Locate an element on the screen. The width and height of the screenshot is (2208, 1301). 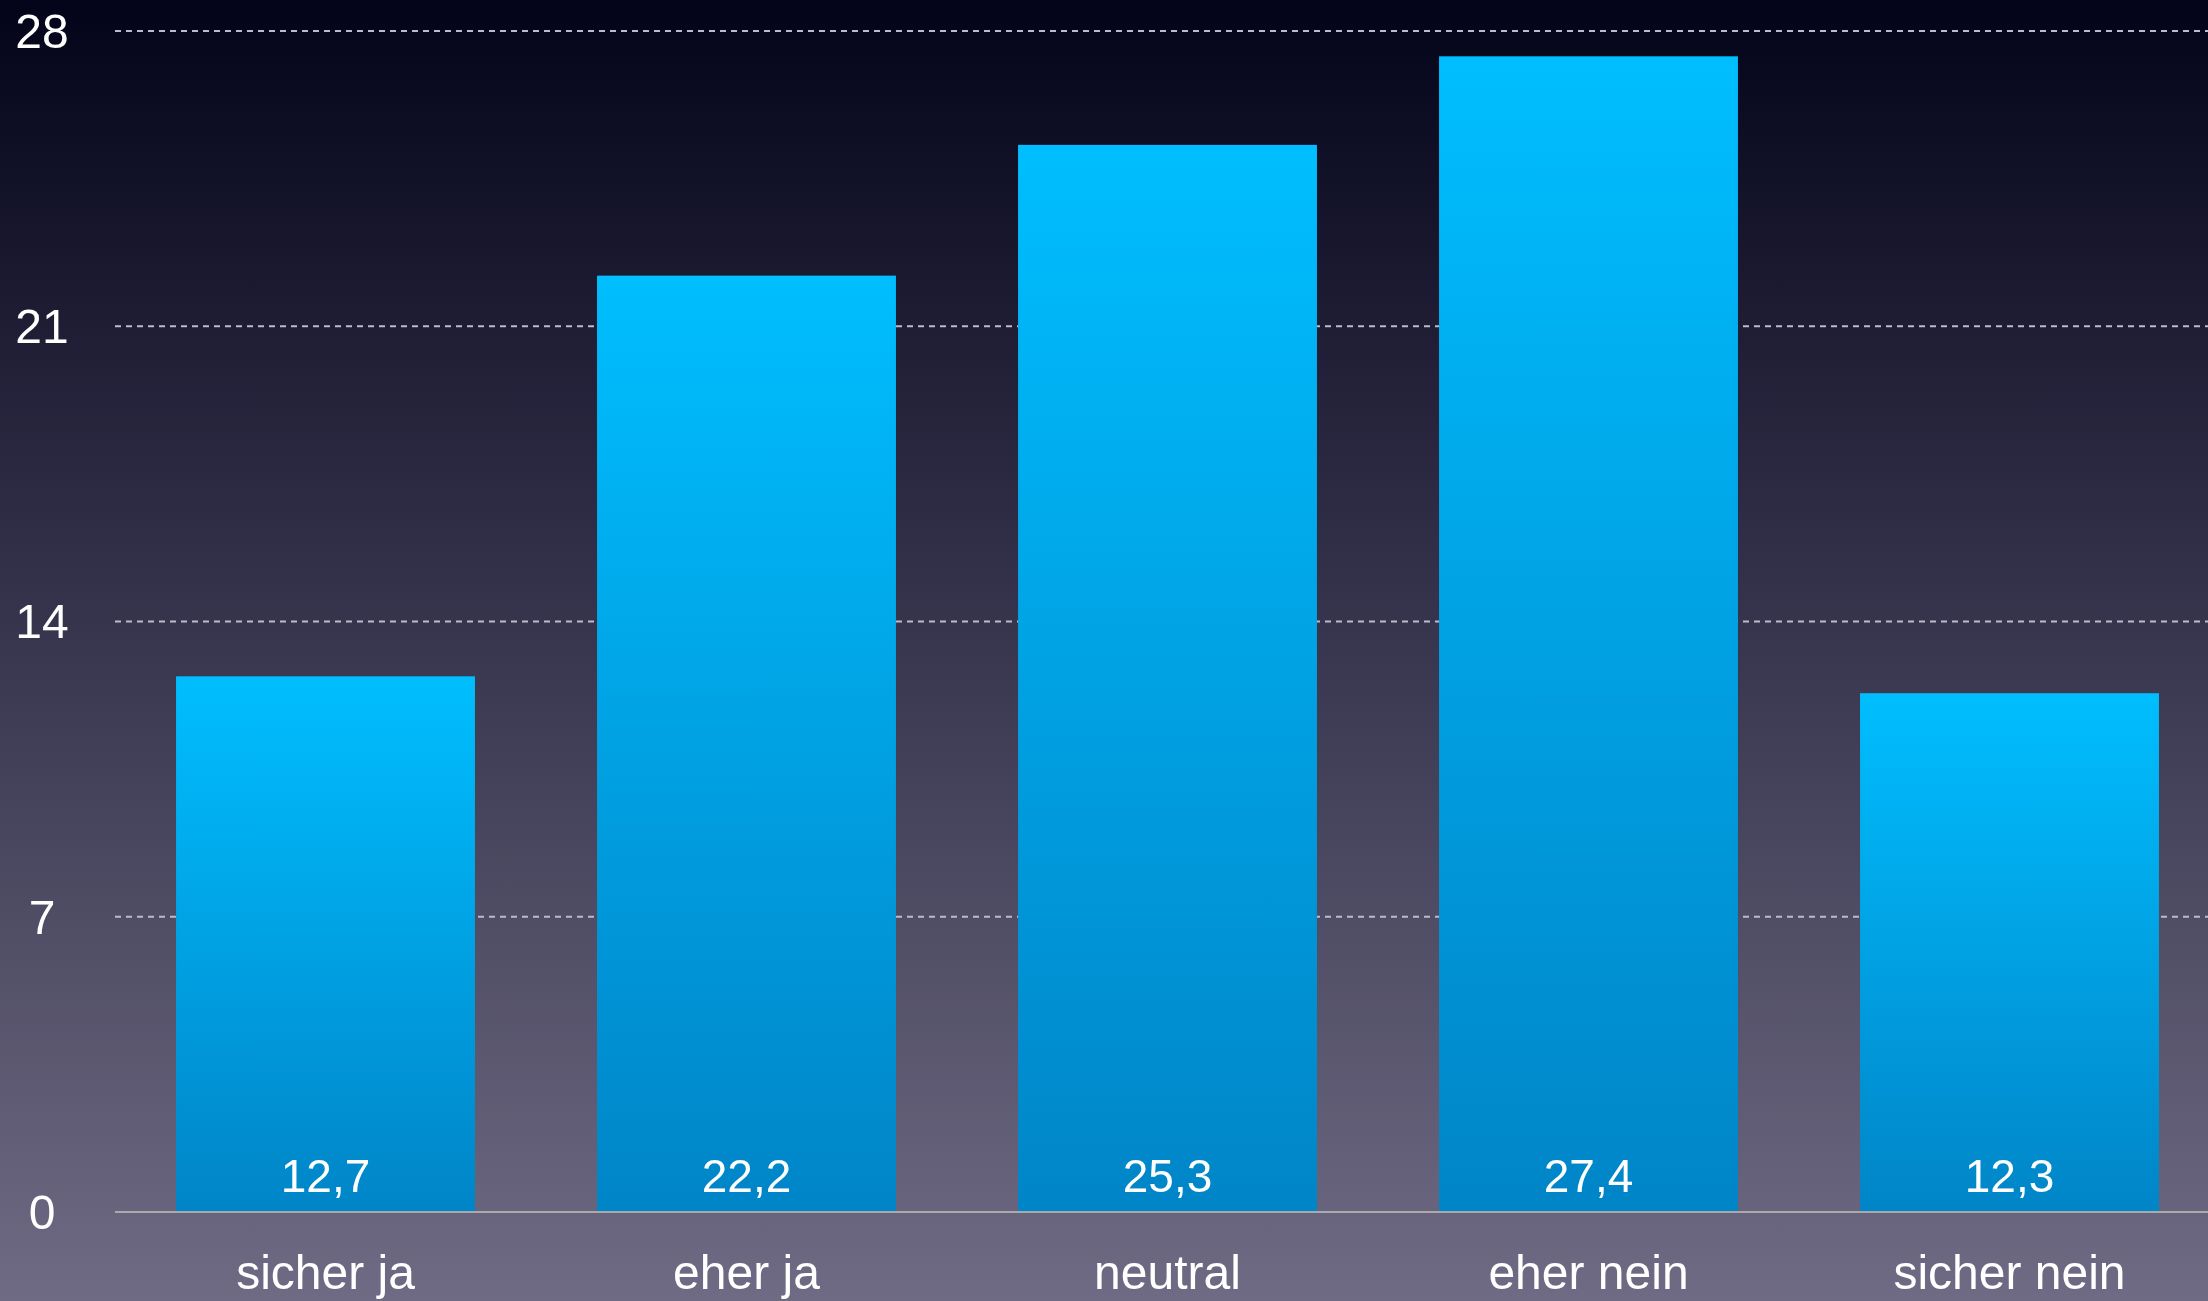
x-tick-label: sicher ja is located at coordinates (326, 1272).